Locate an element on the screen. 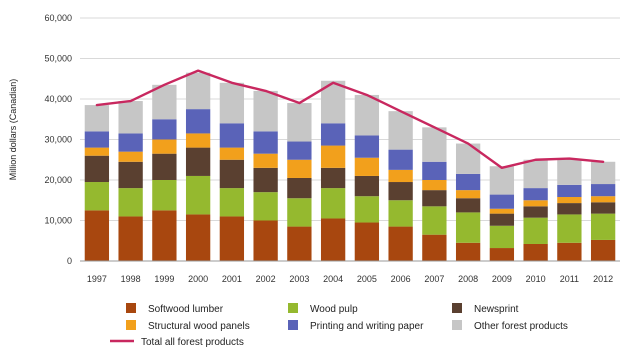 The width and height of the screenshot is (626, 356). y-axis-title: Million dollars (Canadian) is located at coordinates (13, 130).